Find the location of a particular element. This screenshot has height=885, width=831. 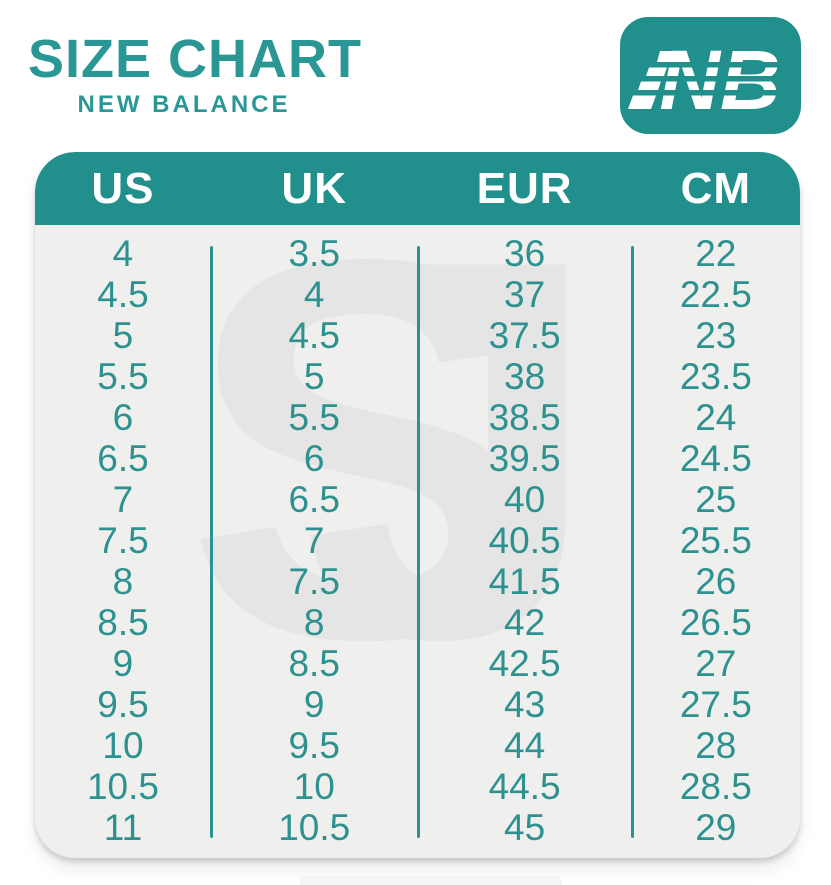

page-subtitle: NEW BALANCE is located at coordinates (184, 105).